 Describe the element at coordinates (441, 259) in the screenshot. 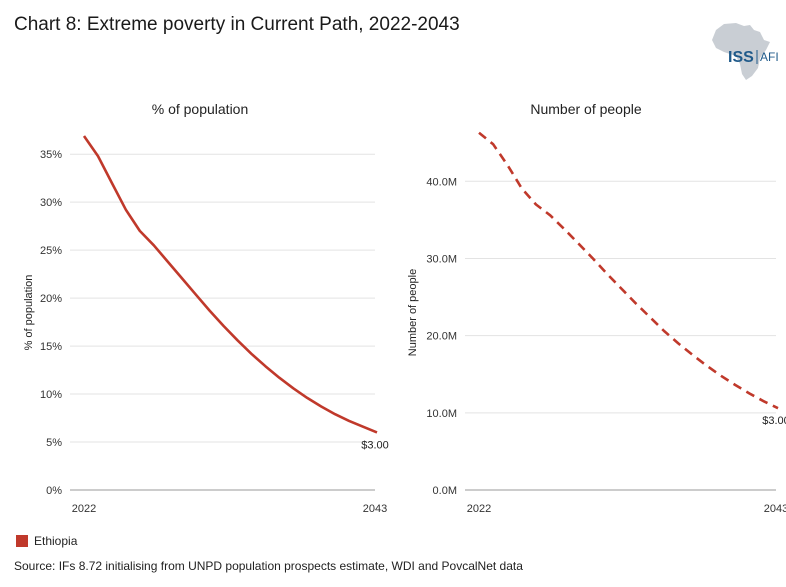

I see `chart2-y-tick-label: 30.0M` at that location.